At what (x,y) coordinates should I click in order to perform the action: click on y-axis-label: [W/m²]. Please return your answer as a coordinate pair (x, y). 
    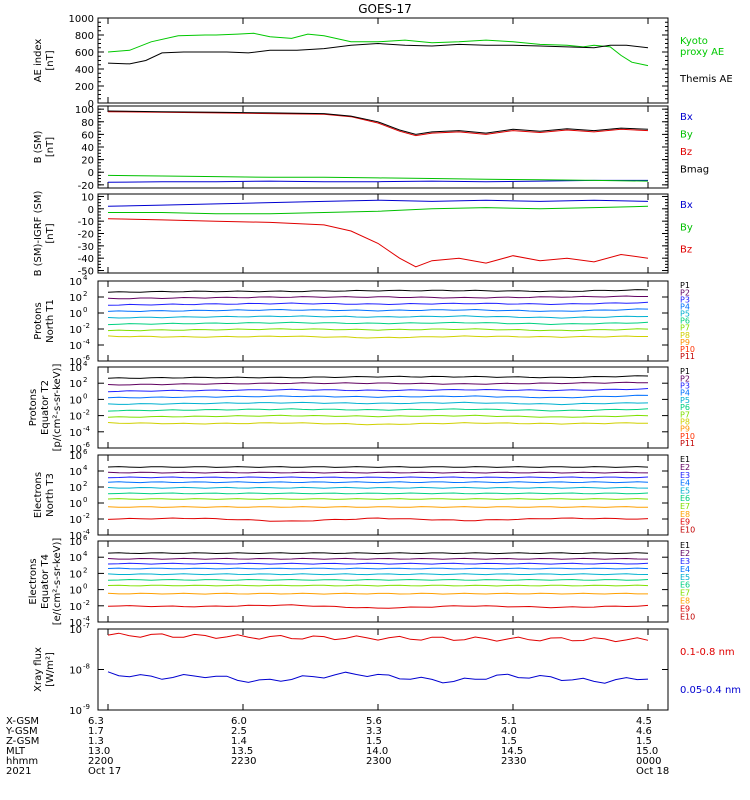
    Looking at the image, I should click on (50, 669).